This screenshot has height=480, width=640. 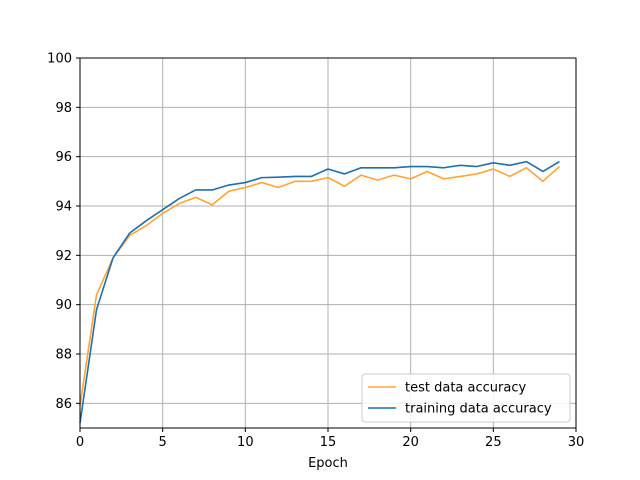 I want to click on y-tick-label: 94, so click(x=63, y=207).